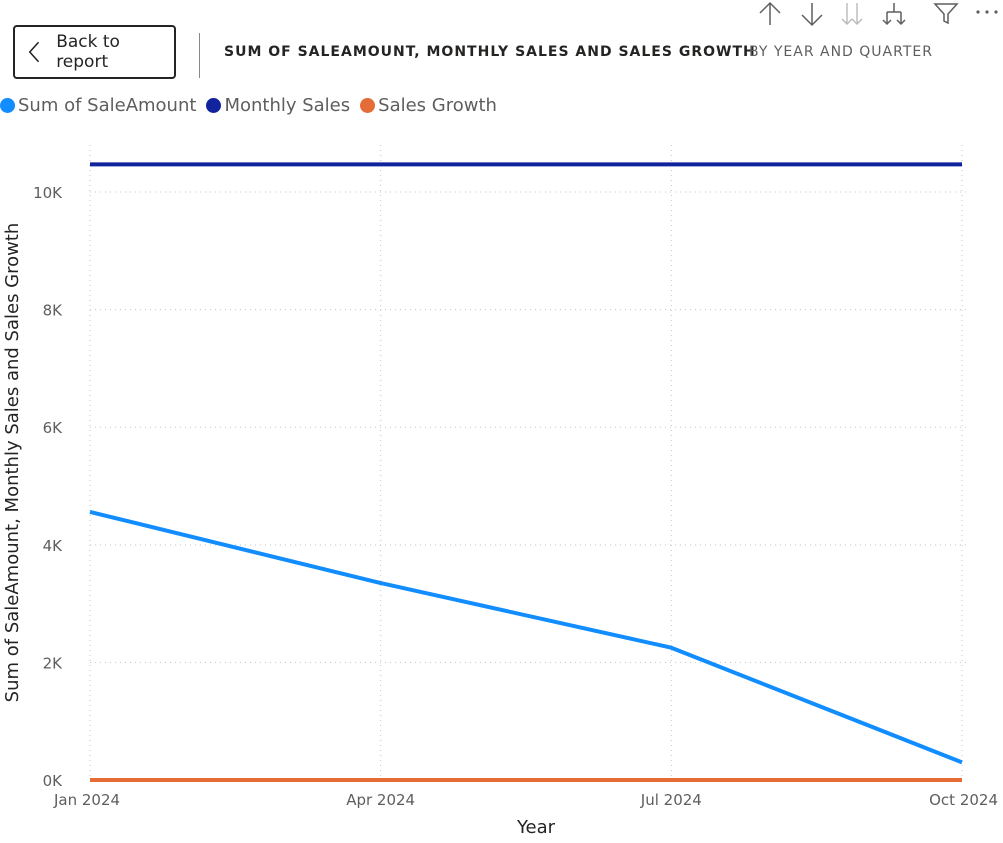 This screenshot has width=1003, height=843. I want to click on legend-item-sales-growth: Sales Growth, so click(428, 105).